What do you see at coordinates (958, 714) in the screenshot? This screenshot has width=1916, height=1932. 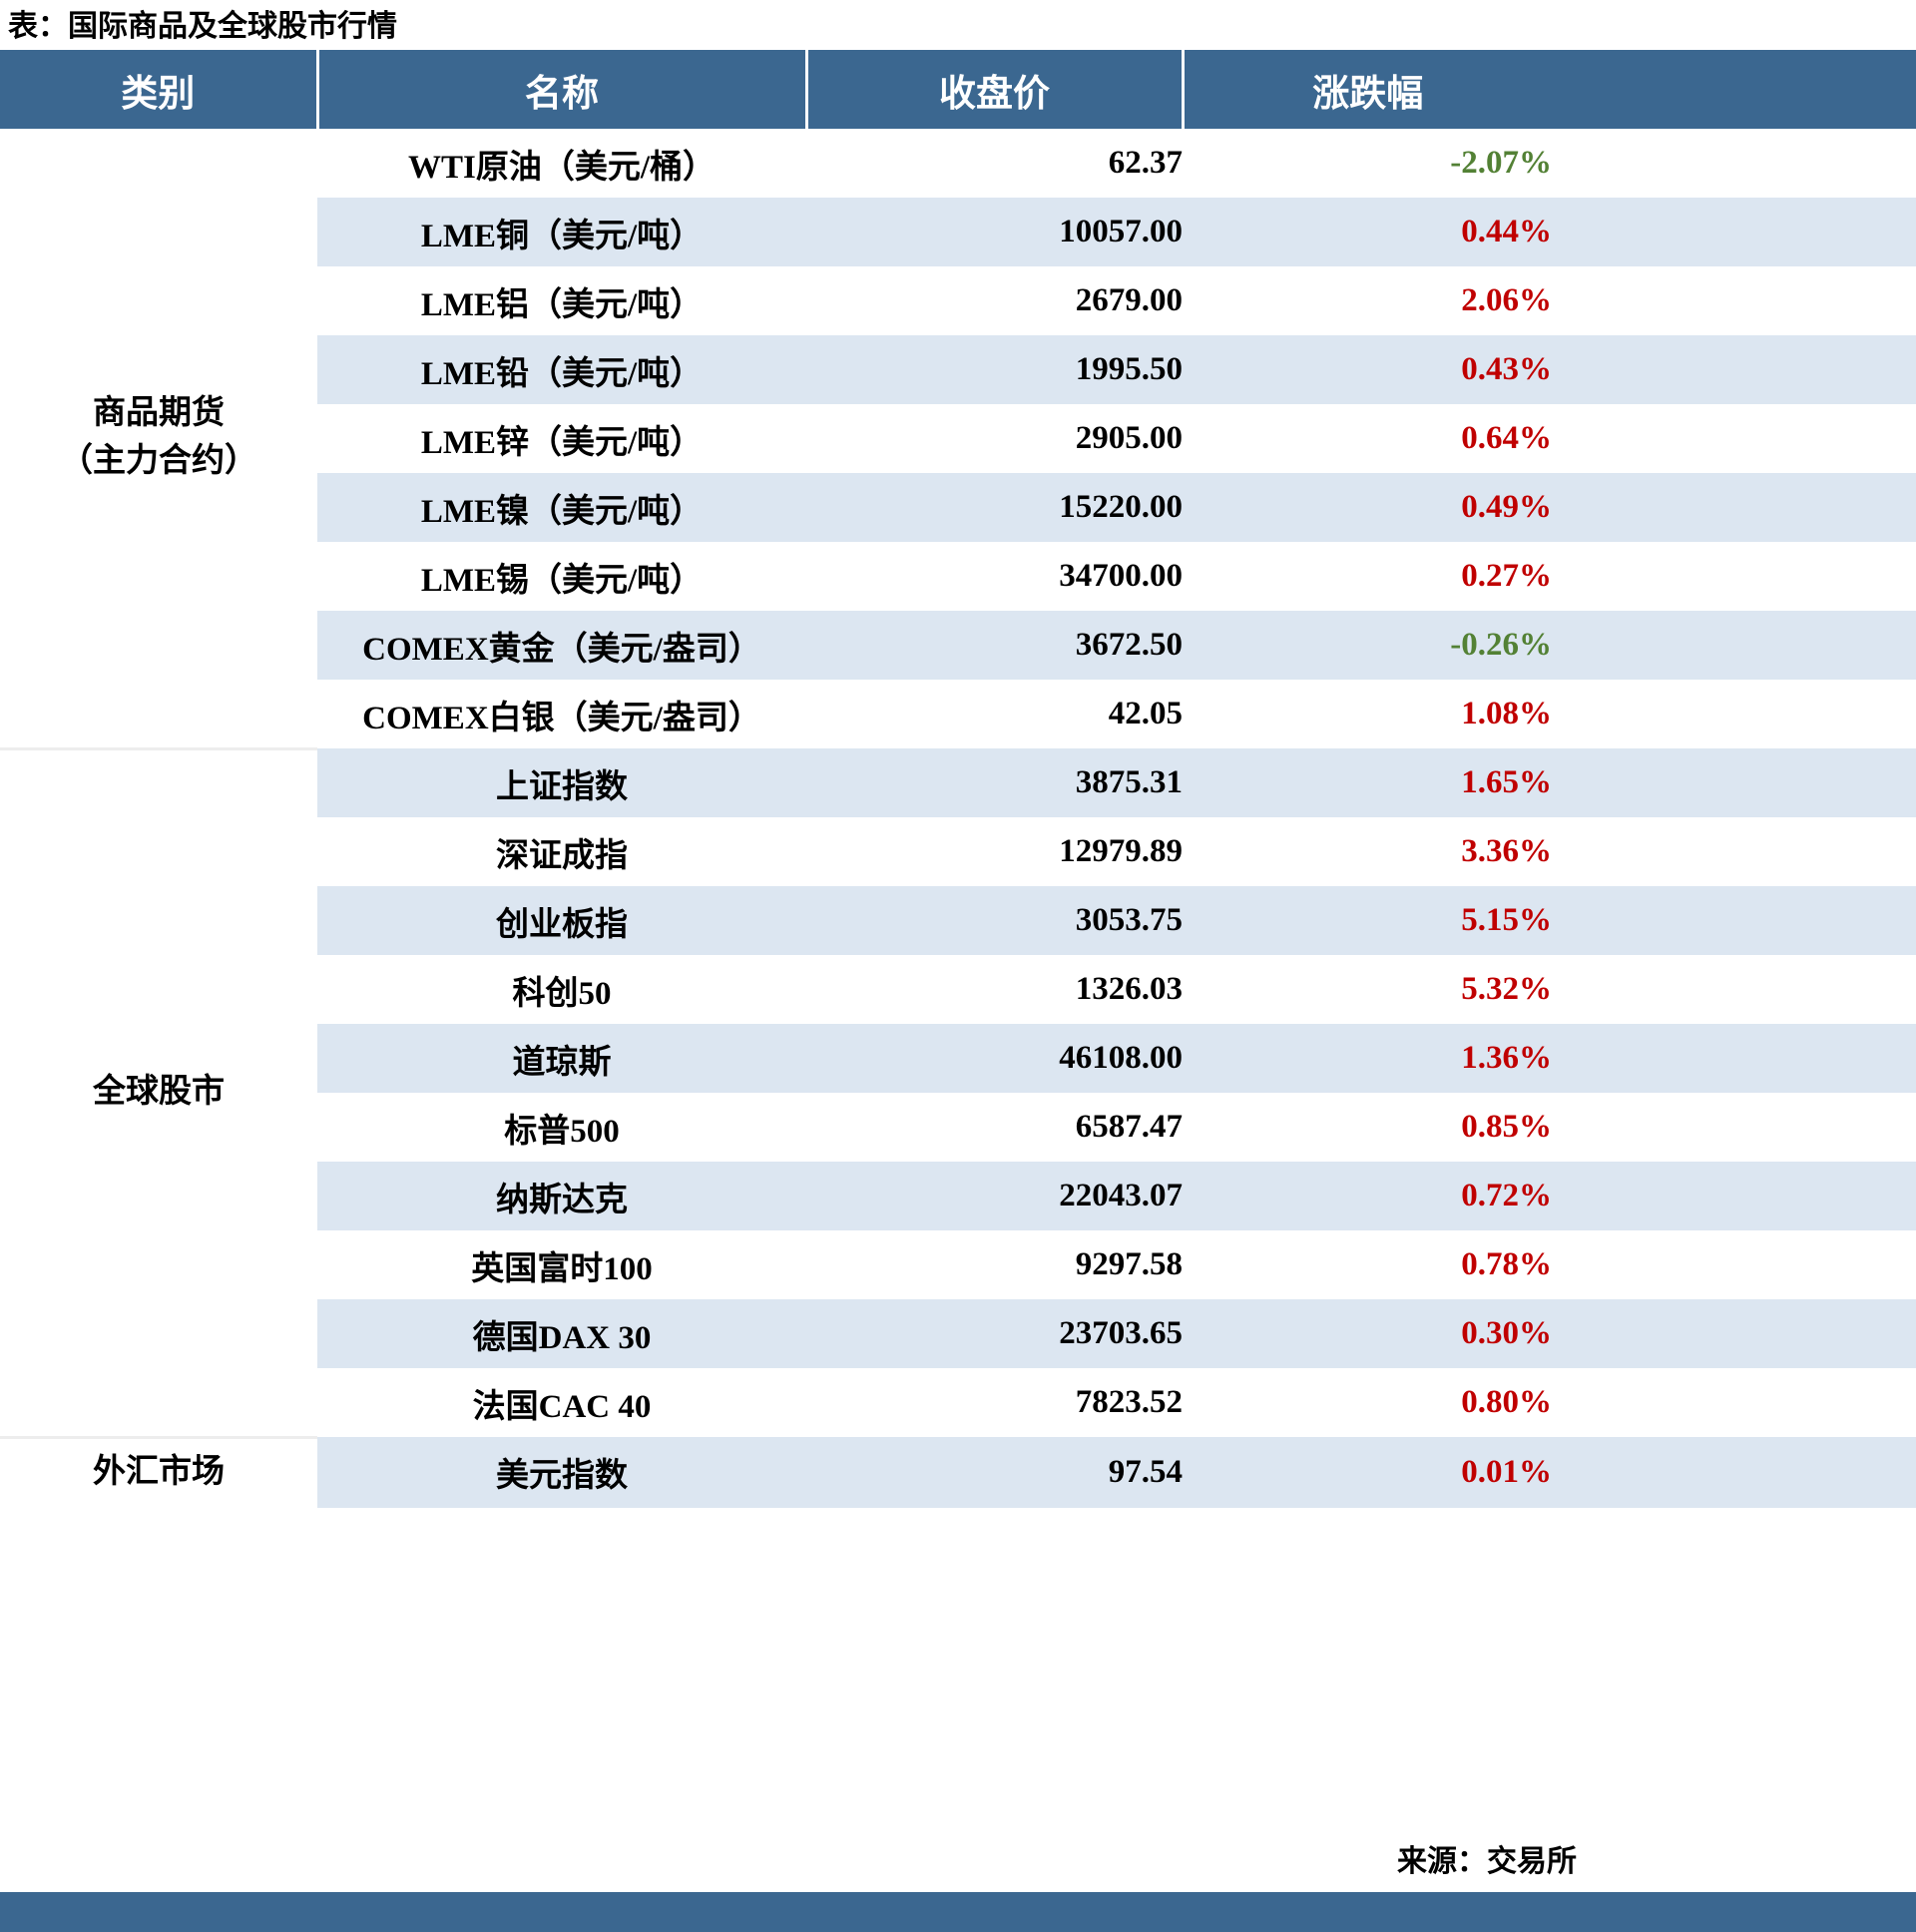 I see `table-row: COMEX白银（美元/盎司） 42.05 1.08%` at bounding box center [958, 714].